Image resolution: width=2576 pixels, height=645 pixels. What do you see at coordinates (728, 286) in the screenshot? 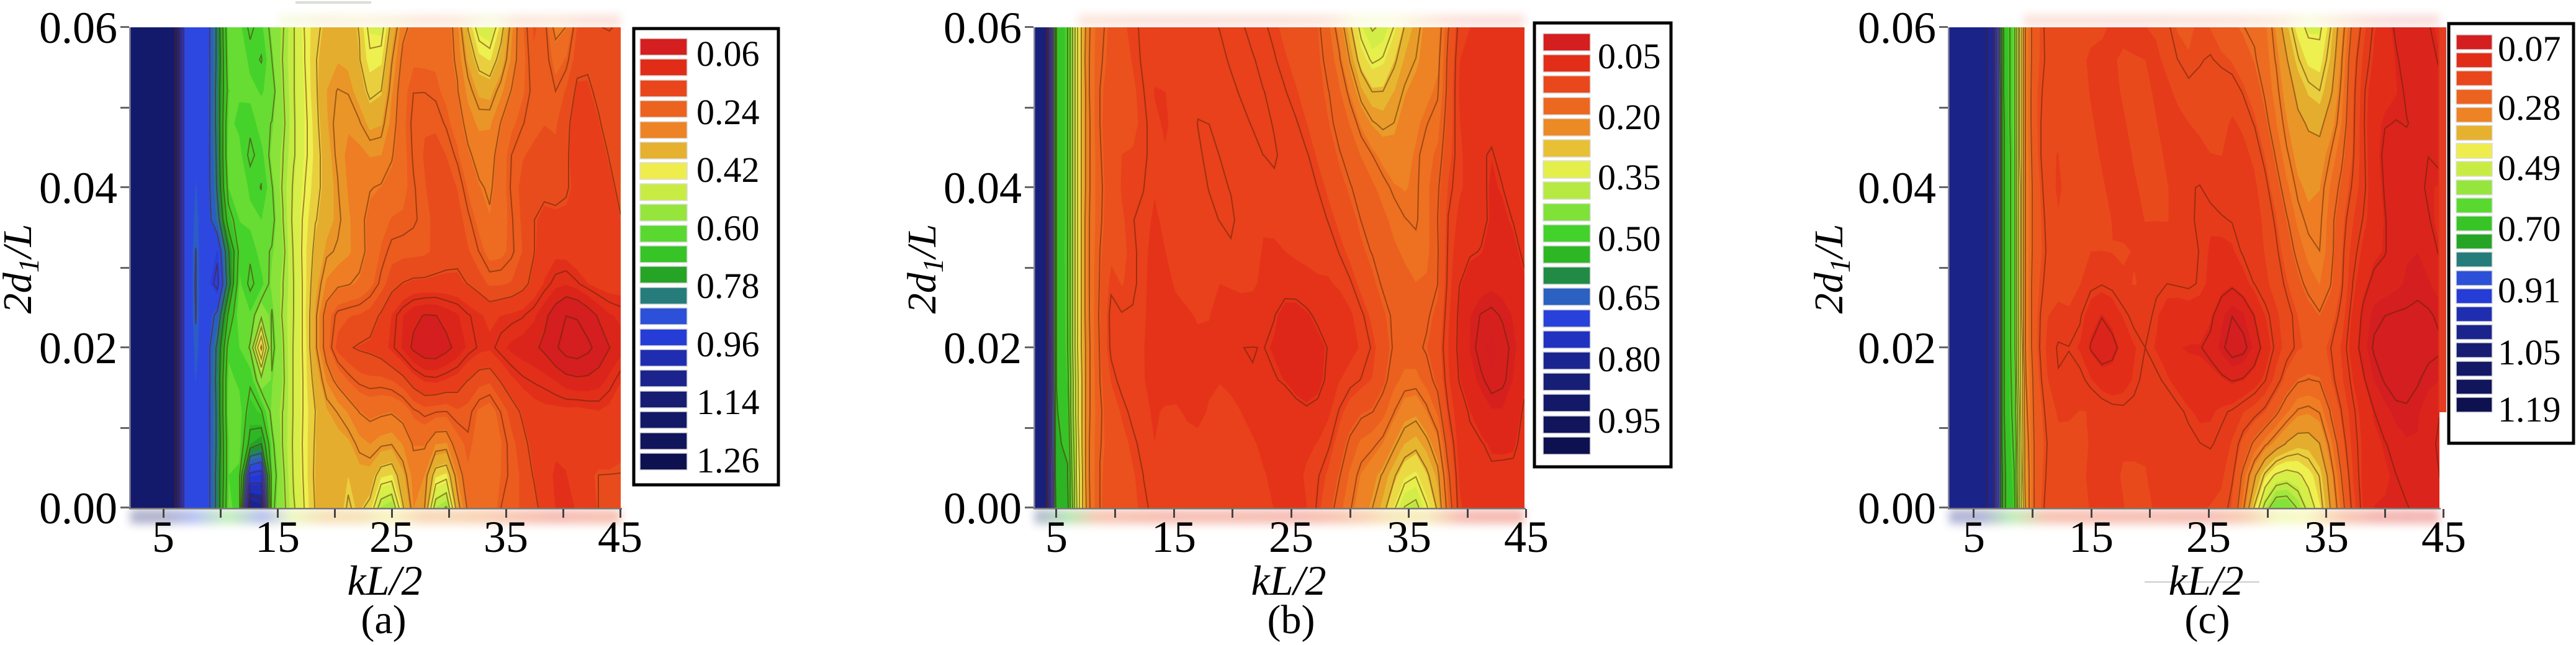
I see `svg-text: 0.78` at bounding box center [728, 286].